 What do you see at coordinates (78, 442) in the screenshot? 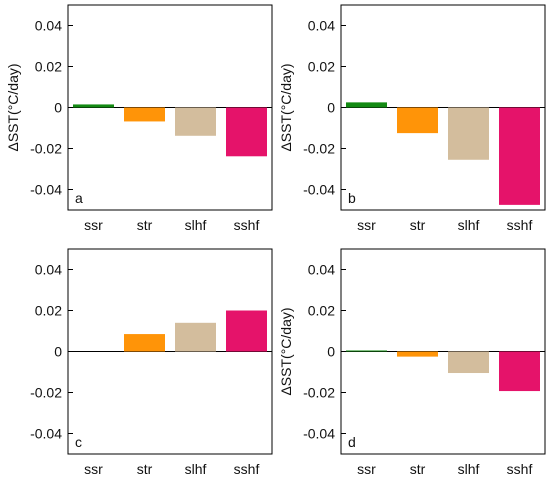
I see `panel-label: c` at bounding box center [78, 442].